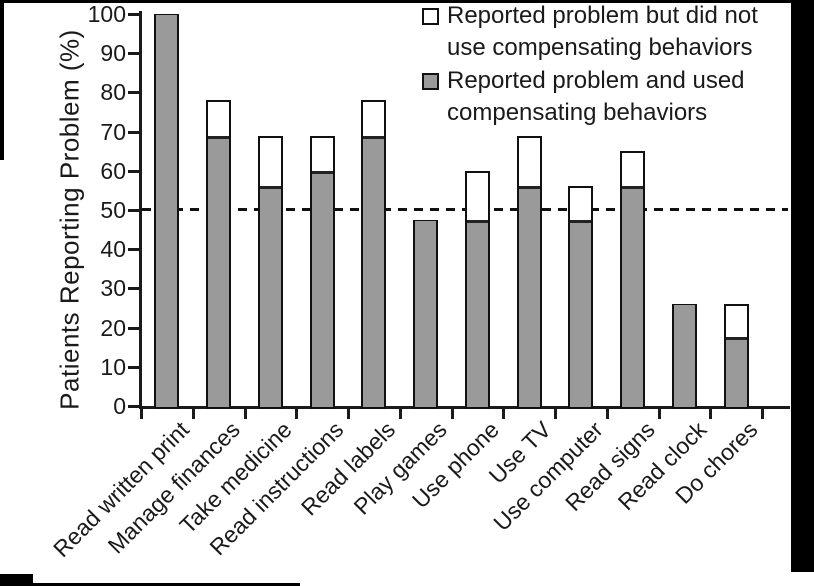 The width and height of the screenshot is (814, 586). What do you see at coordinates (577, 112) in the screenshot?
I see `legend-label-line: compensating behaviors` at bounding box center [577, 112].